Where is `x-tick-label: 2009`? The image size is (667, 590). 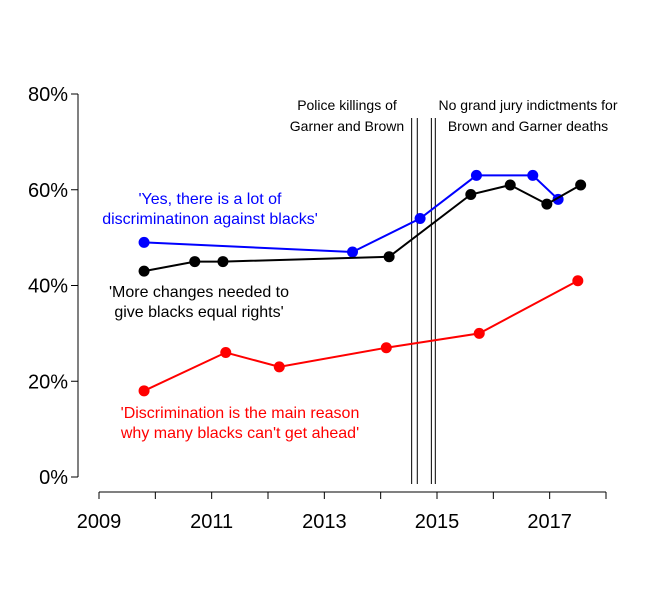
x-tick-label: 2009 is located at coordinates (99, 522).